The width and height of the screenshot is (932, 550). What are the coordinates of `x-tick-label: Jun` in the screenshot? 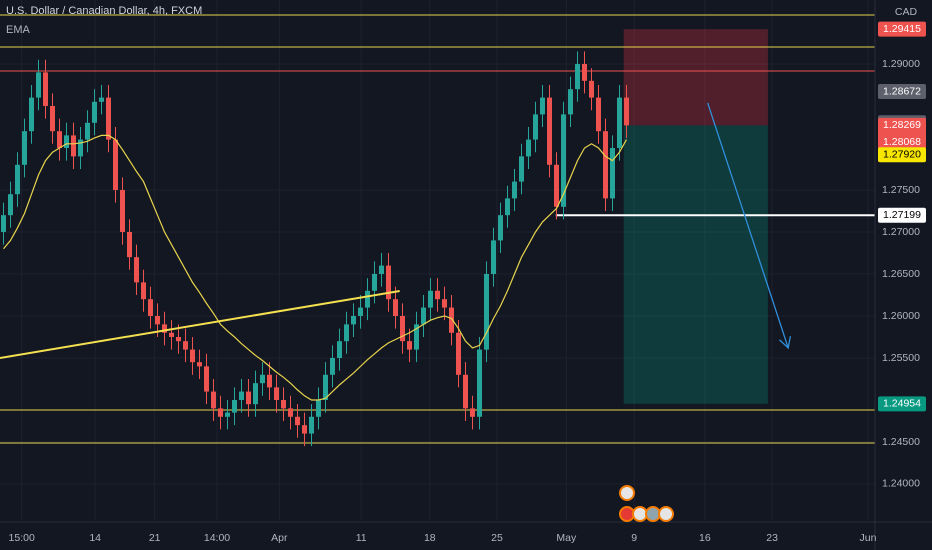 It's located at (868, 538).